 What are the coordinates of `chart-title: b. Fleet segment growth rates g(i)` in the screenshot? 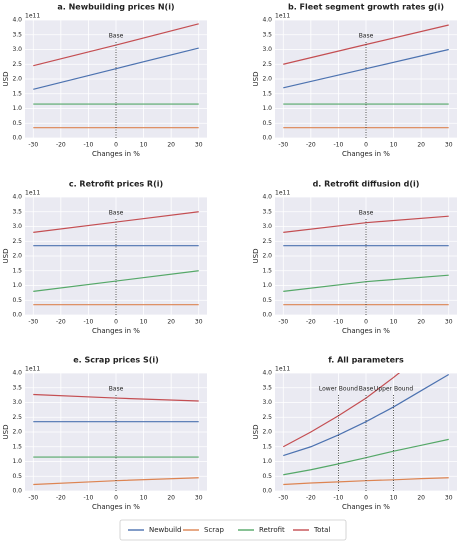 It's located at (366, 7).